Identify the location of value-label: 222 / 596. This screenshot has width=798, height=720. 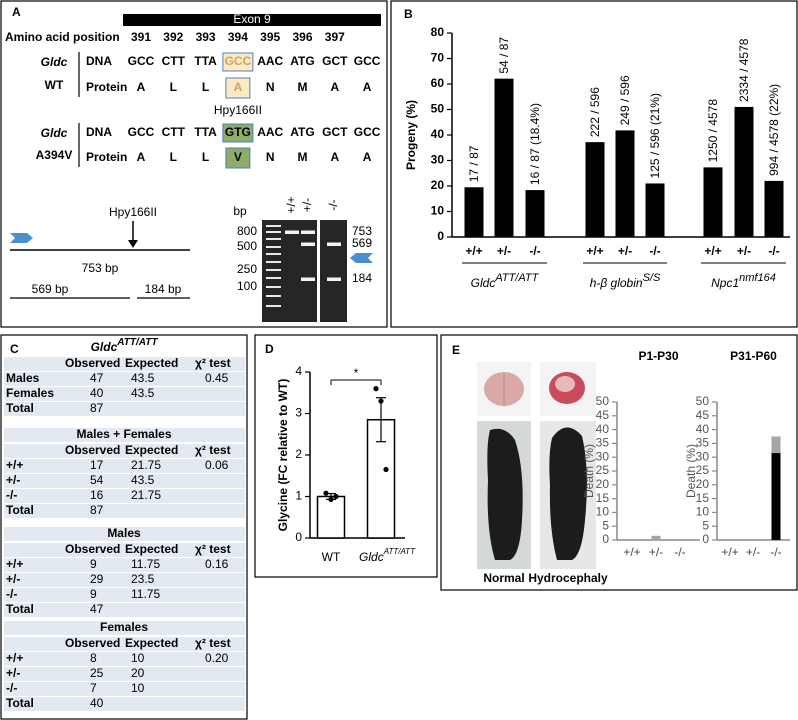
(595, 112).